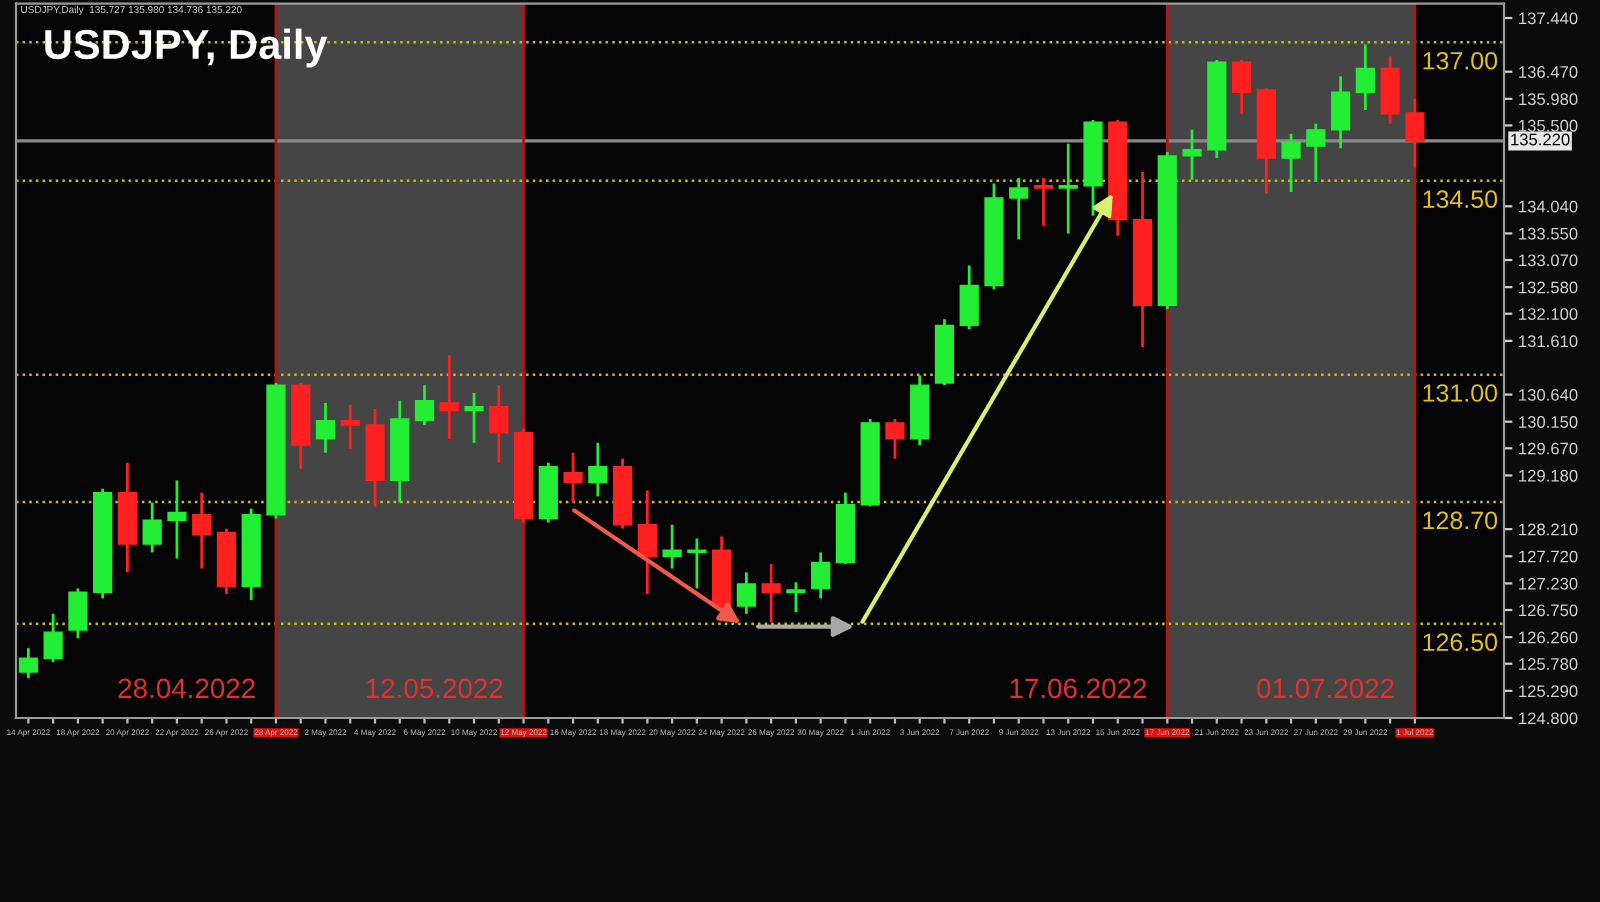 This screenshot has width=1600, height=902. Describe the element at coordinates (1548, 260) in the screenshot. I see `y-tick-label: 133.070` at that location.